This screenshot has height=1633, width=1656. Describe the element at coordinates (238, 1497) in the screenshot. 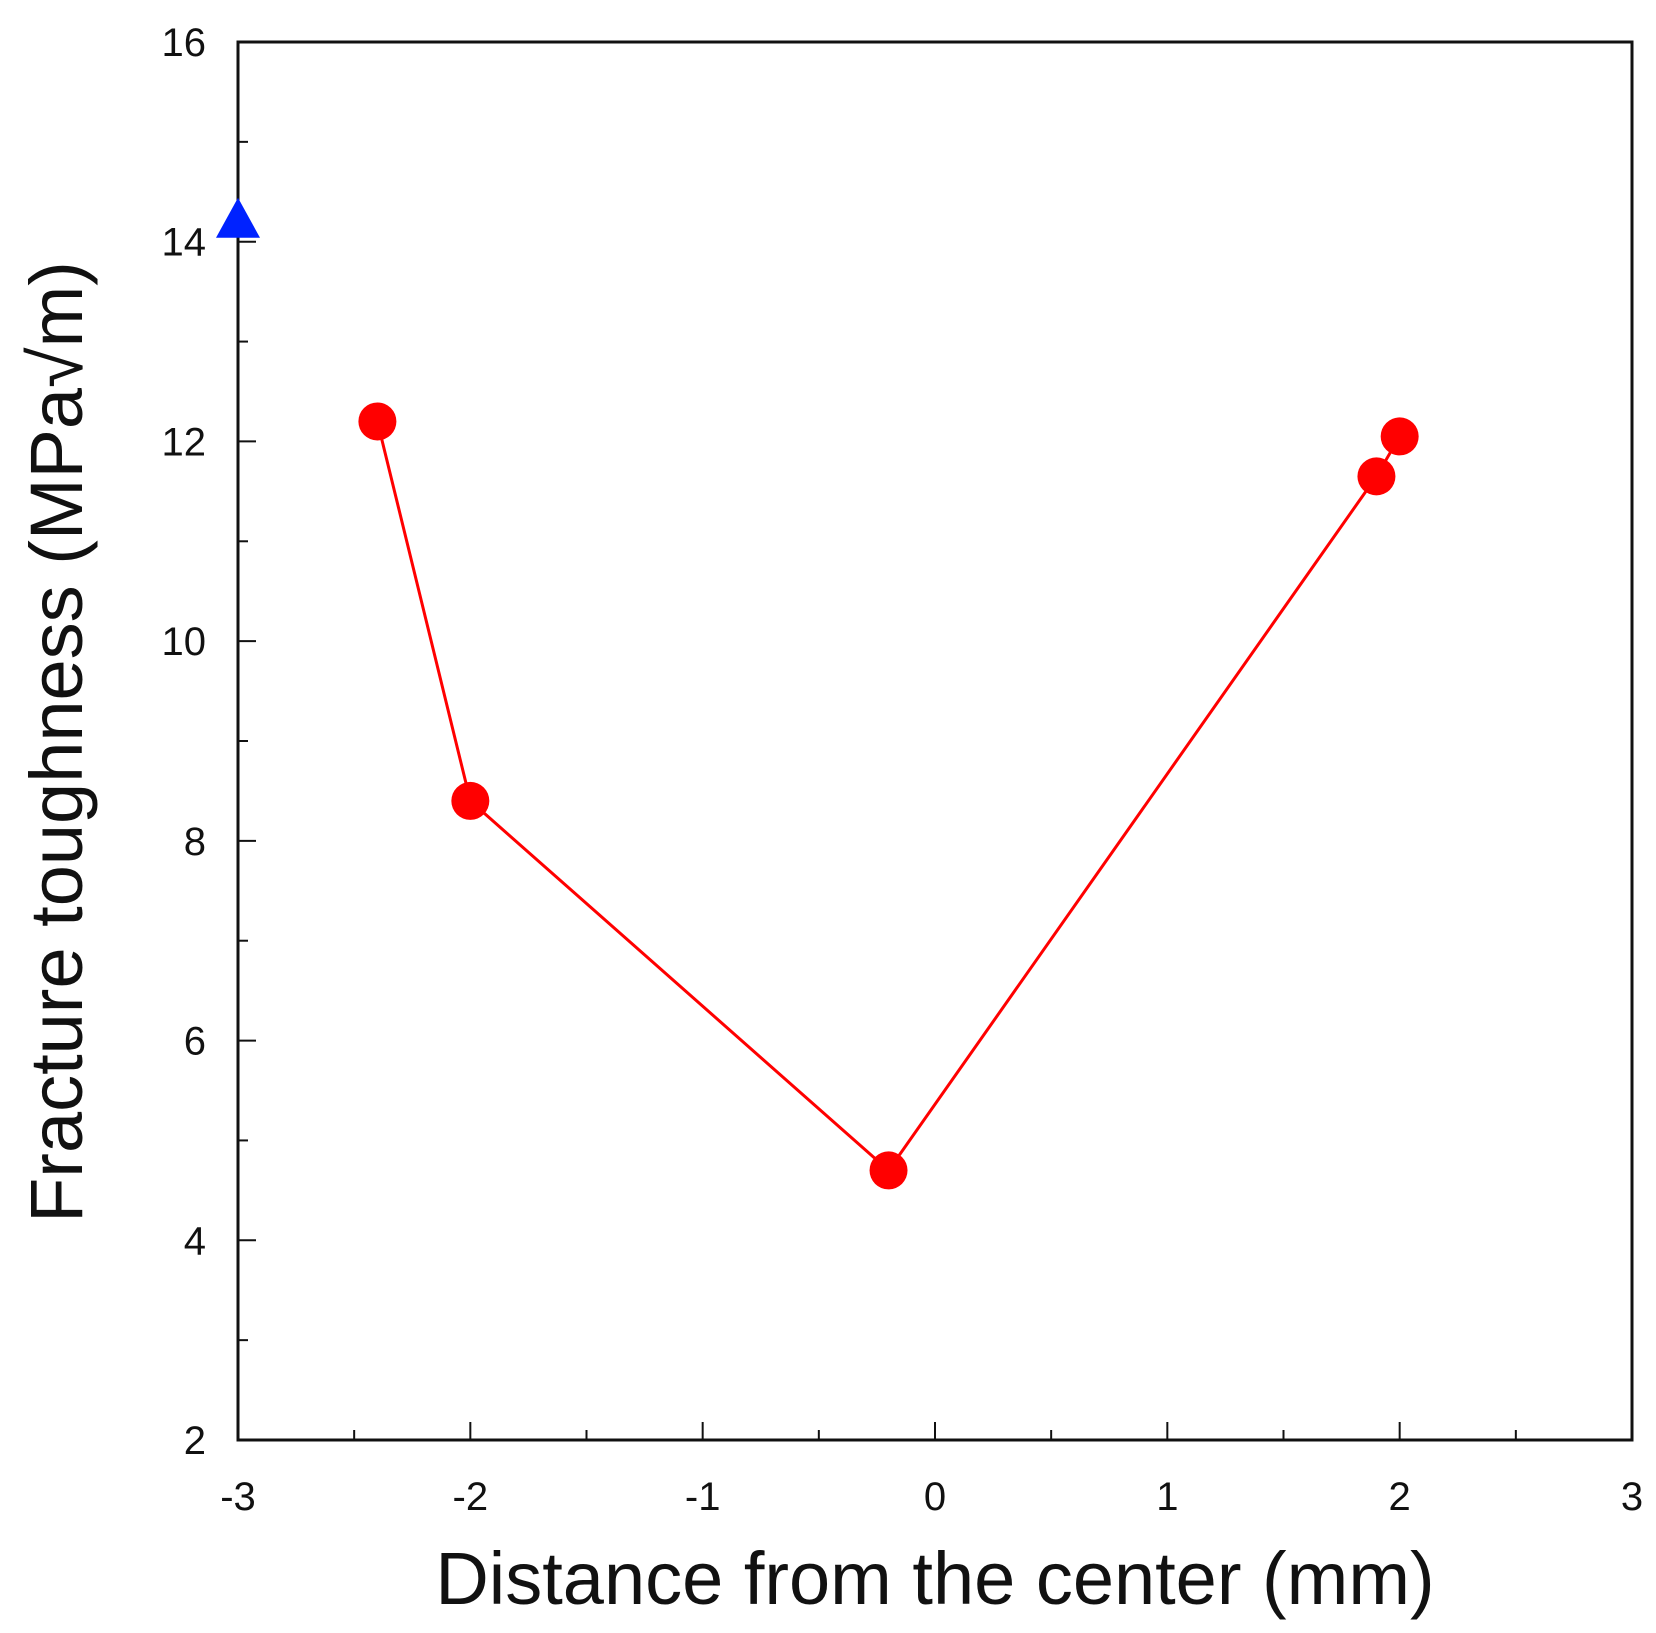

I see `x-tick-label: -3` at that location.